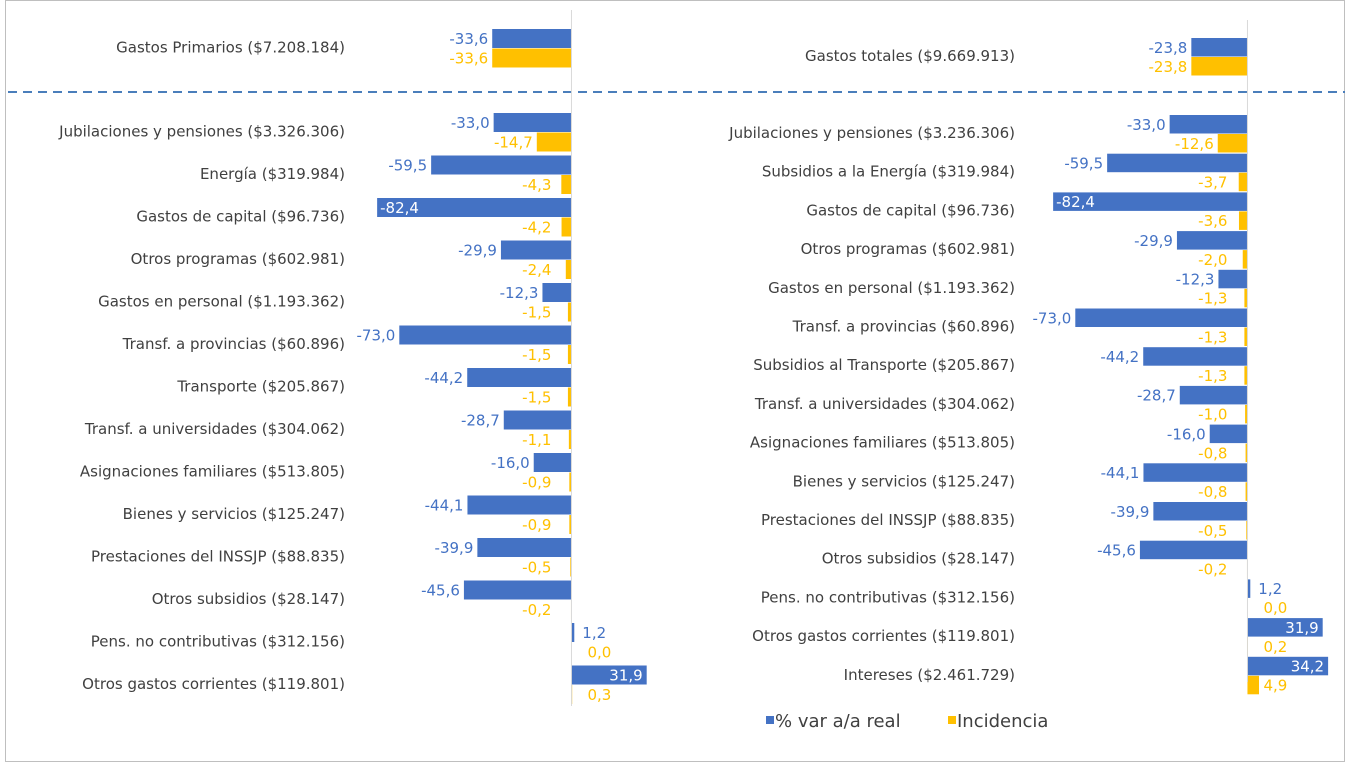 The width and height of the screenshot is (1349, 762). I want to click on category-label: Energía ($319.984), so click(272, 174).